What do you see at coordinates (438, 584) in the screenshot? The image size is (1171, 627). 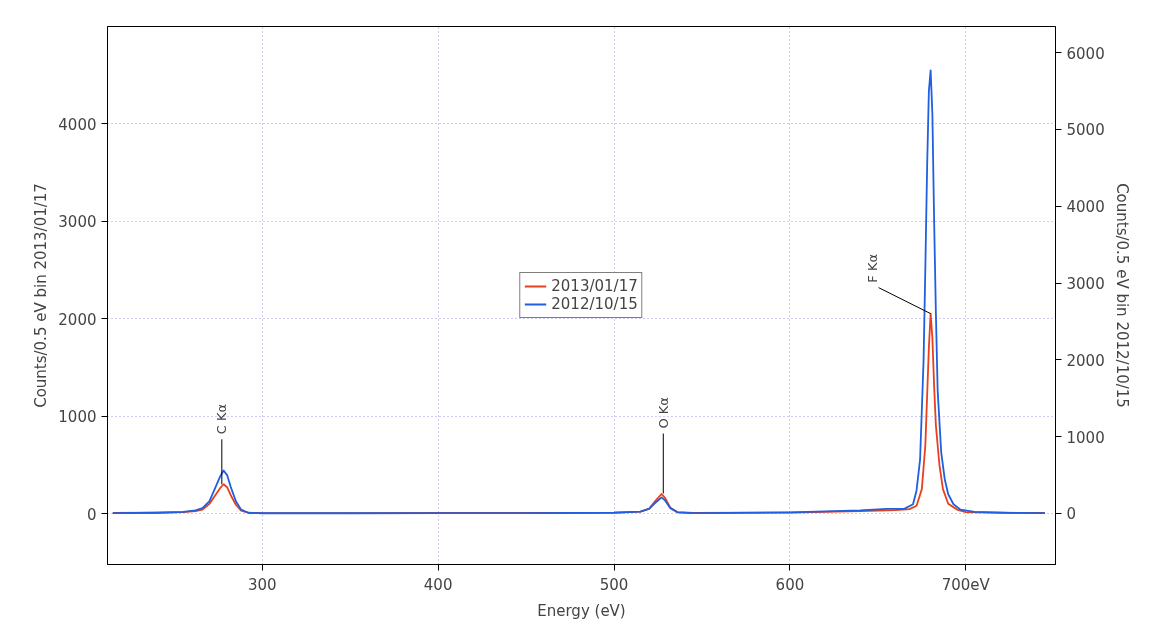 I see `x-tick-label: 400` at bounding box center [438, 584].